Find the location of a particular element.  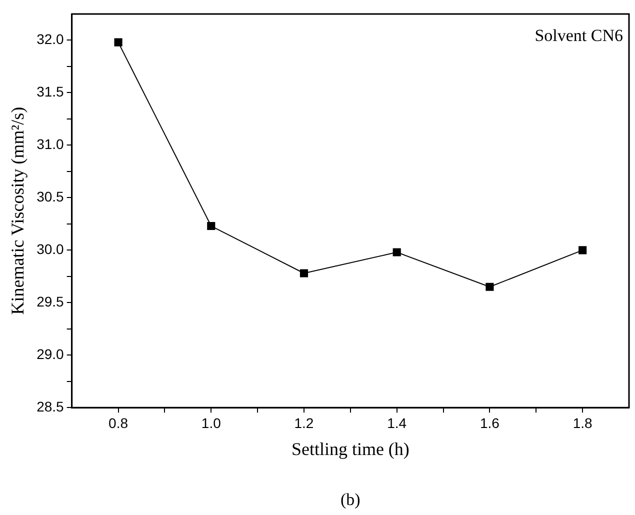

annotation: Solvent CN6 is located at coordinates (578, 35).